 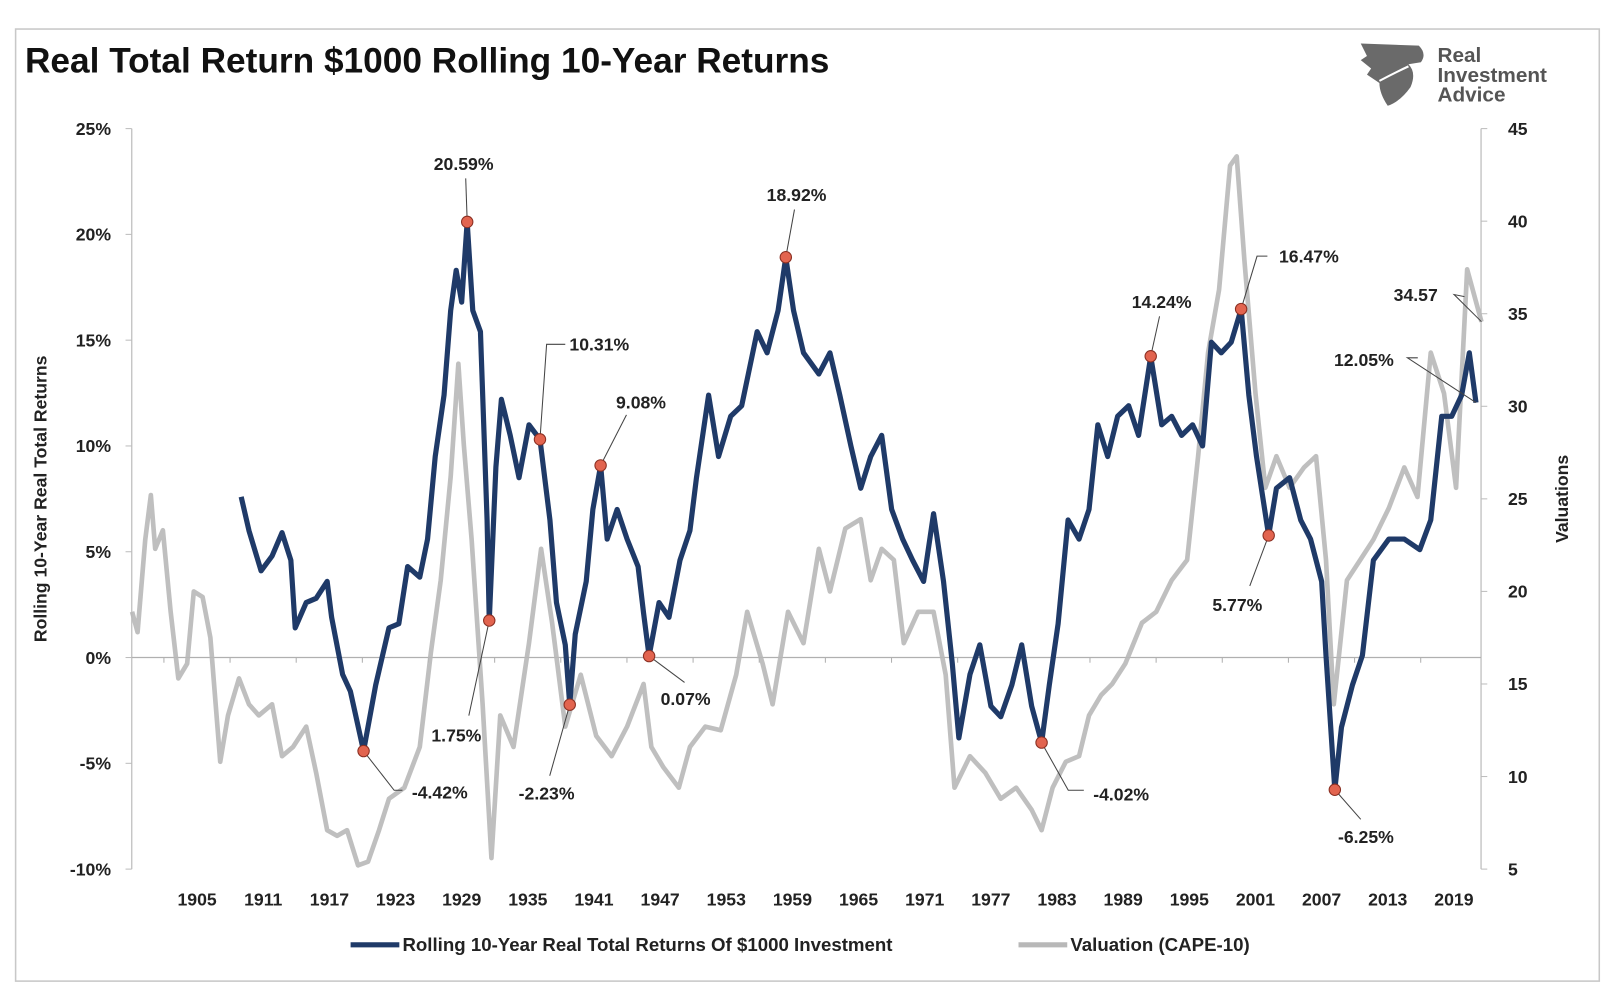 What do you see at coordinates (1518, 684) in the screenshot?
I see `y2-tick-label: 15` at bounding box center [1518, 684].